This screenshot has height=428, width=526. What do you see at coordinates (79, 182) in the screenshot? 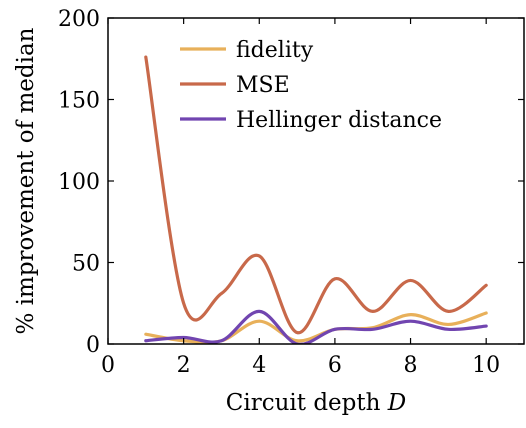
I see `y-tick-label: 100` at bounding box center [79, 182].